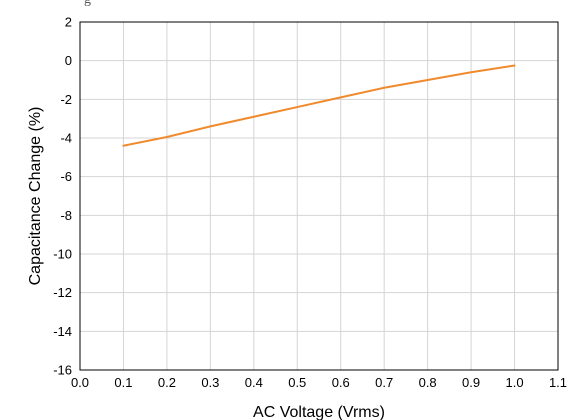  I want to click on y-tick-label: -6, so click(66, 176).